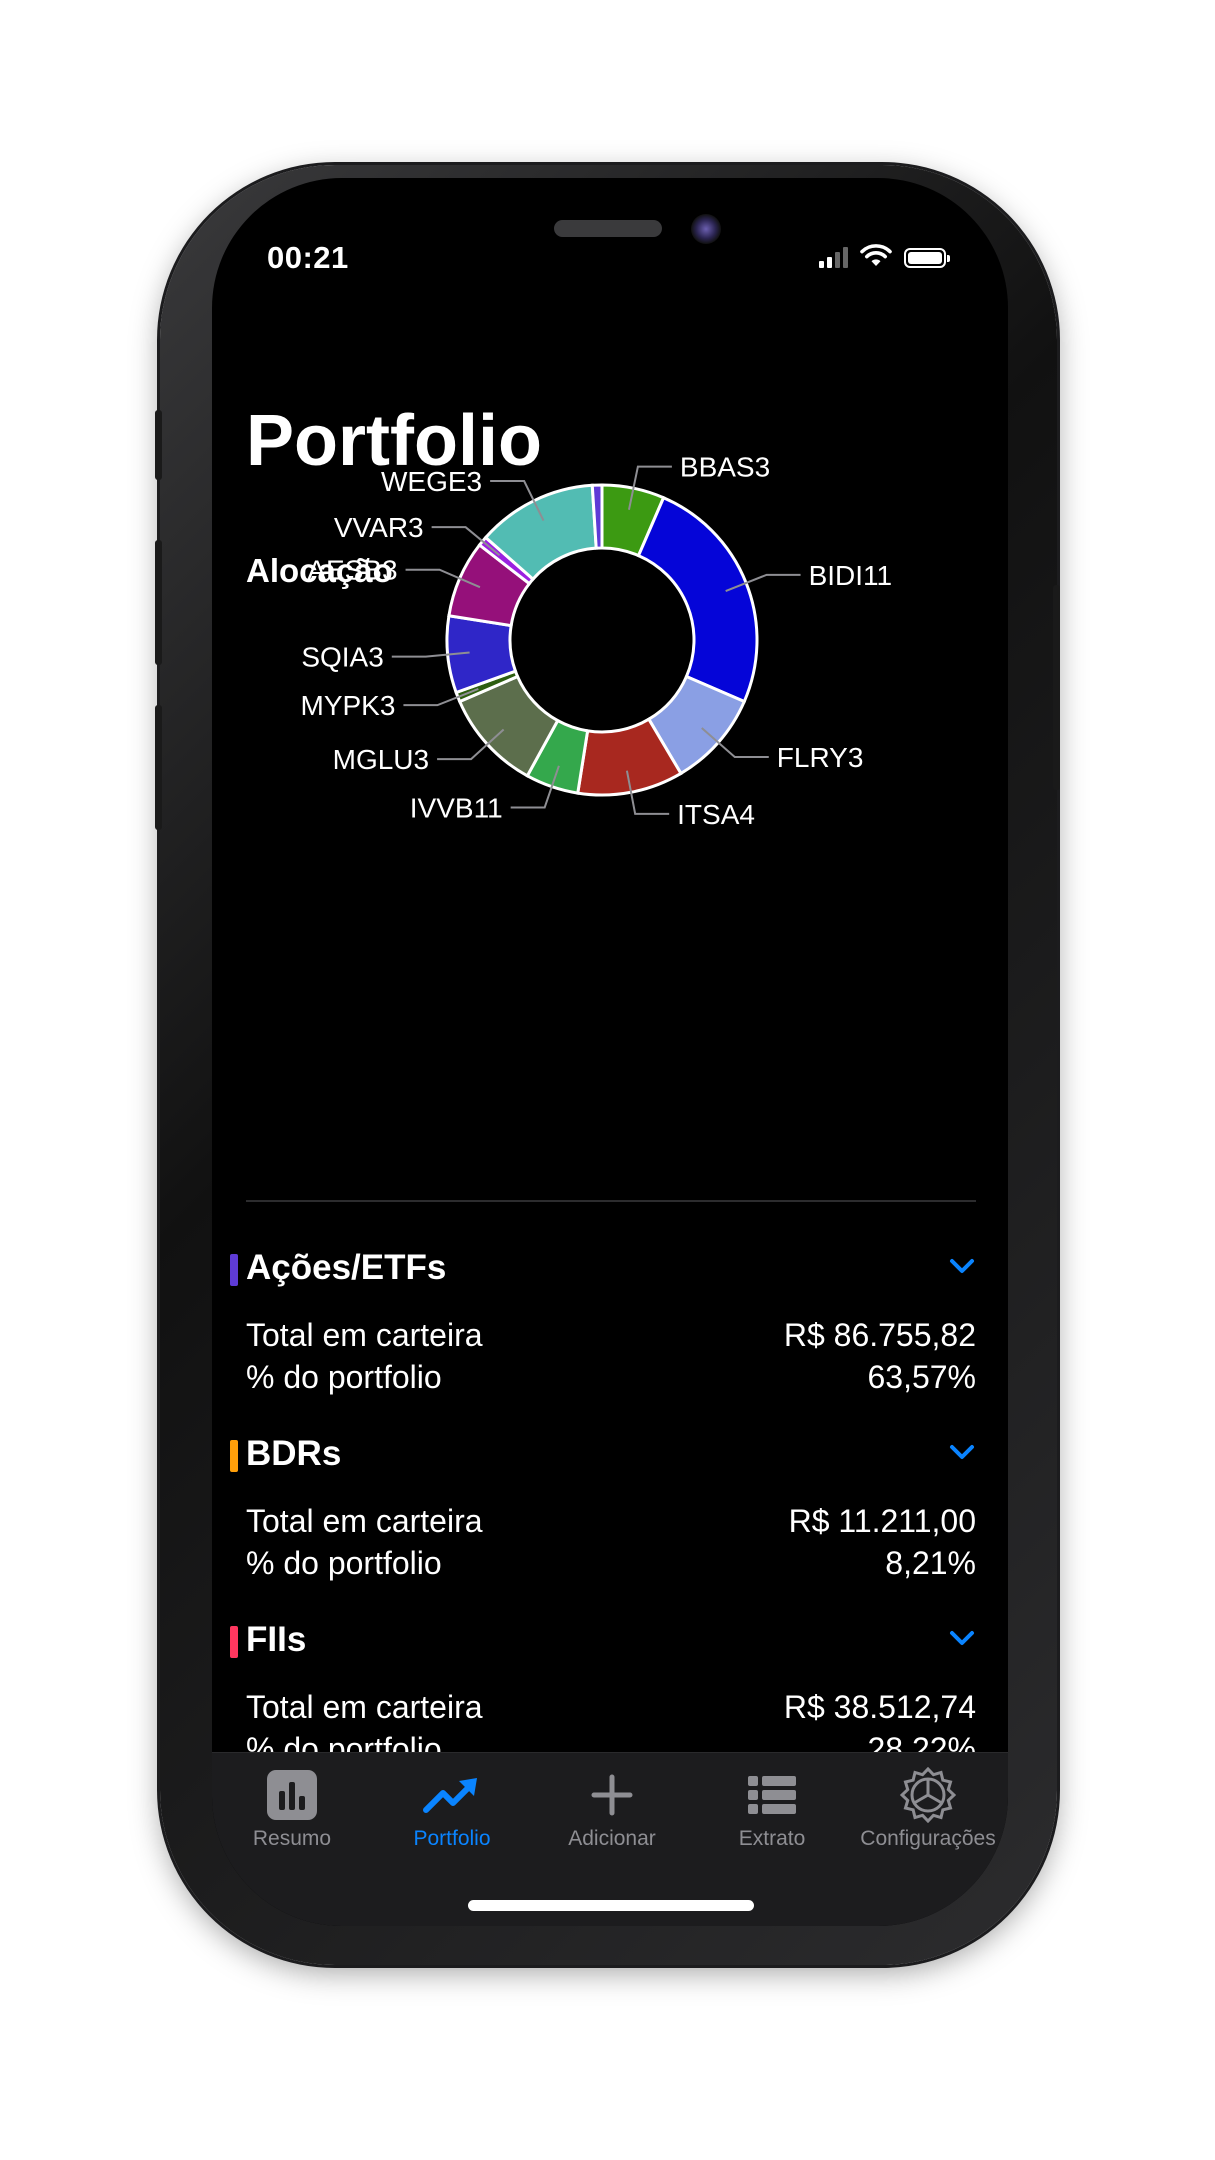  What do you see at coordinates (456, 807) in the screenshot?
I see `slice-label: IVVB11` at bounding box center [456, 807].